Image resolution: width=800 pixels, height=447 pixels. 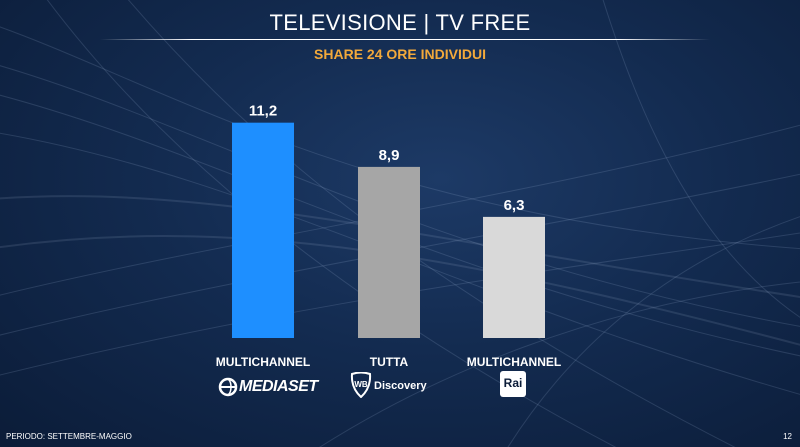 I want to click on category-label-2: TUTTA, so click(x=389, y=362).